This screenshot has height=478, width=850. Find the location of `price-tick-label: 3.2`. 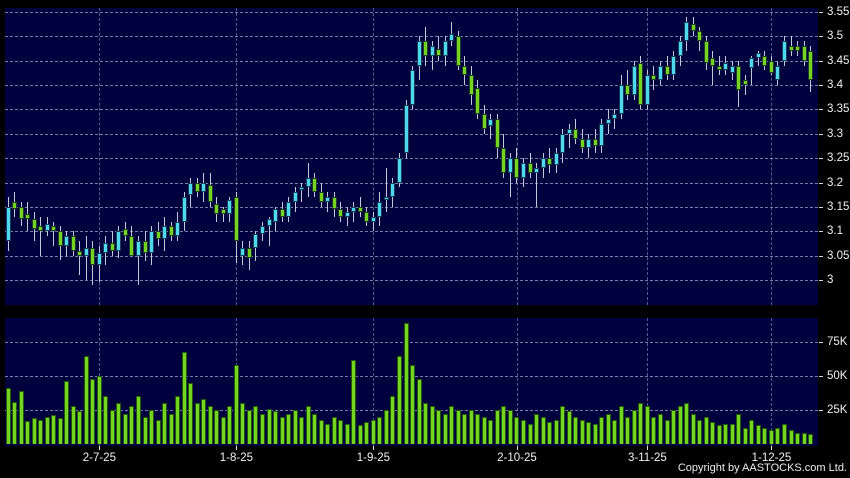

price-tick-label: 3.2 is located at coordinates (835, 182).